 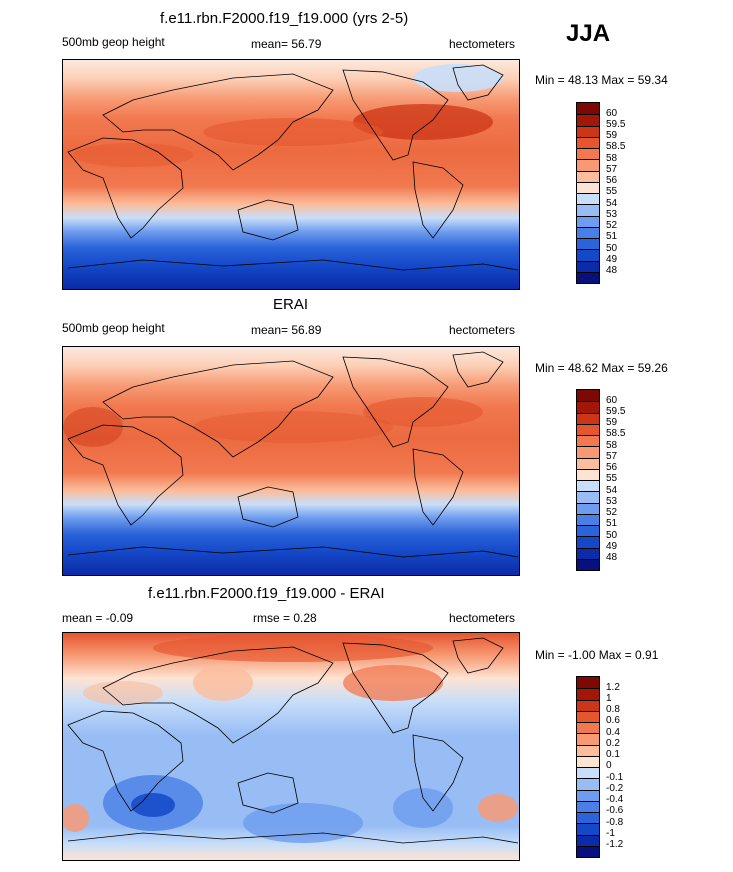 I want to click on panel2-coastlines, so click(x=293, y=454).